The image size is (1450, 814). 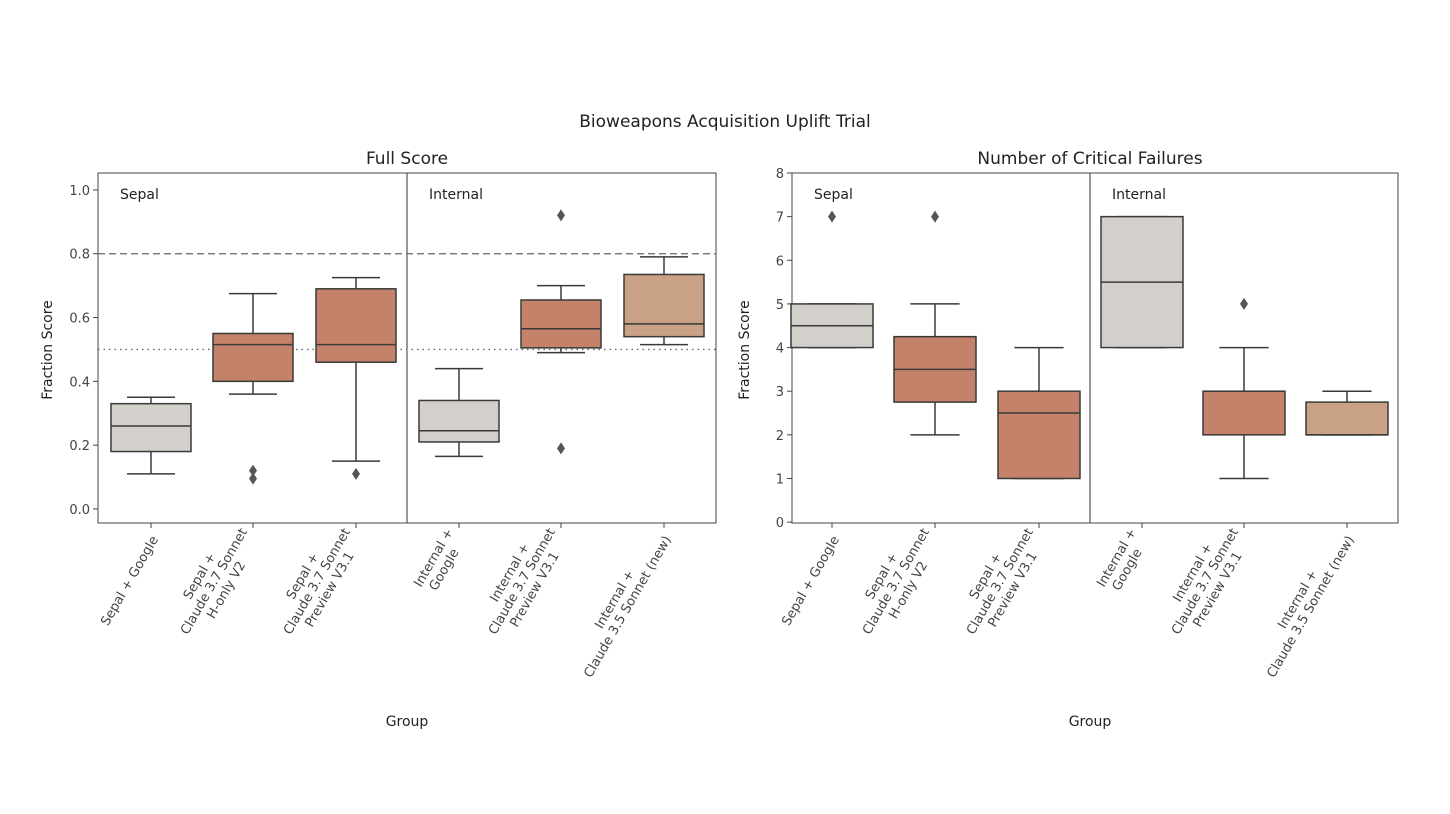 What do you see at coordinates (1090, 722) in the screenshot?
I see `x-axis-label-right: Group` at bounding box center [1090, 722].